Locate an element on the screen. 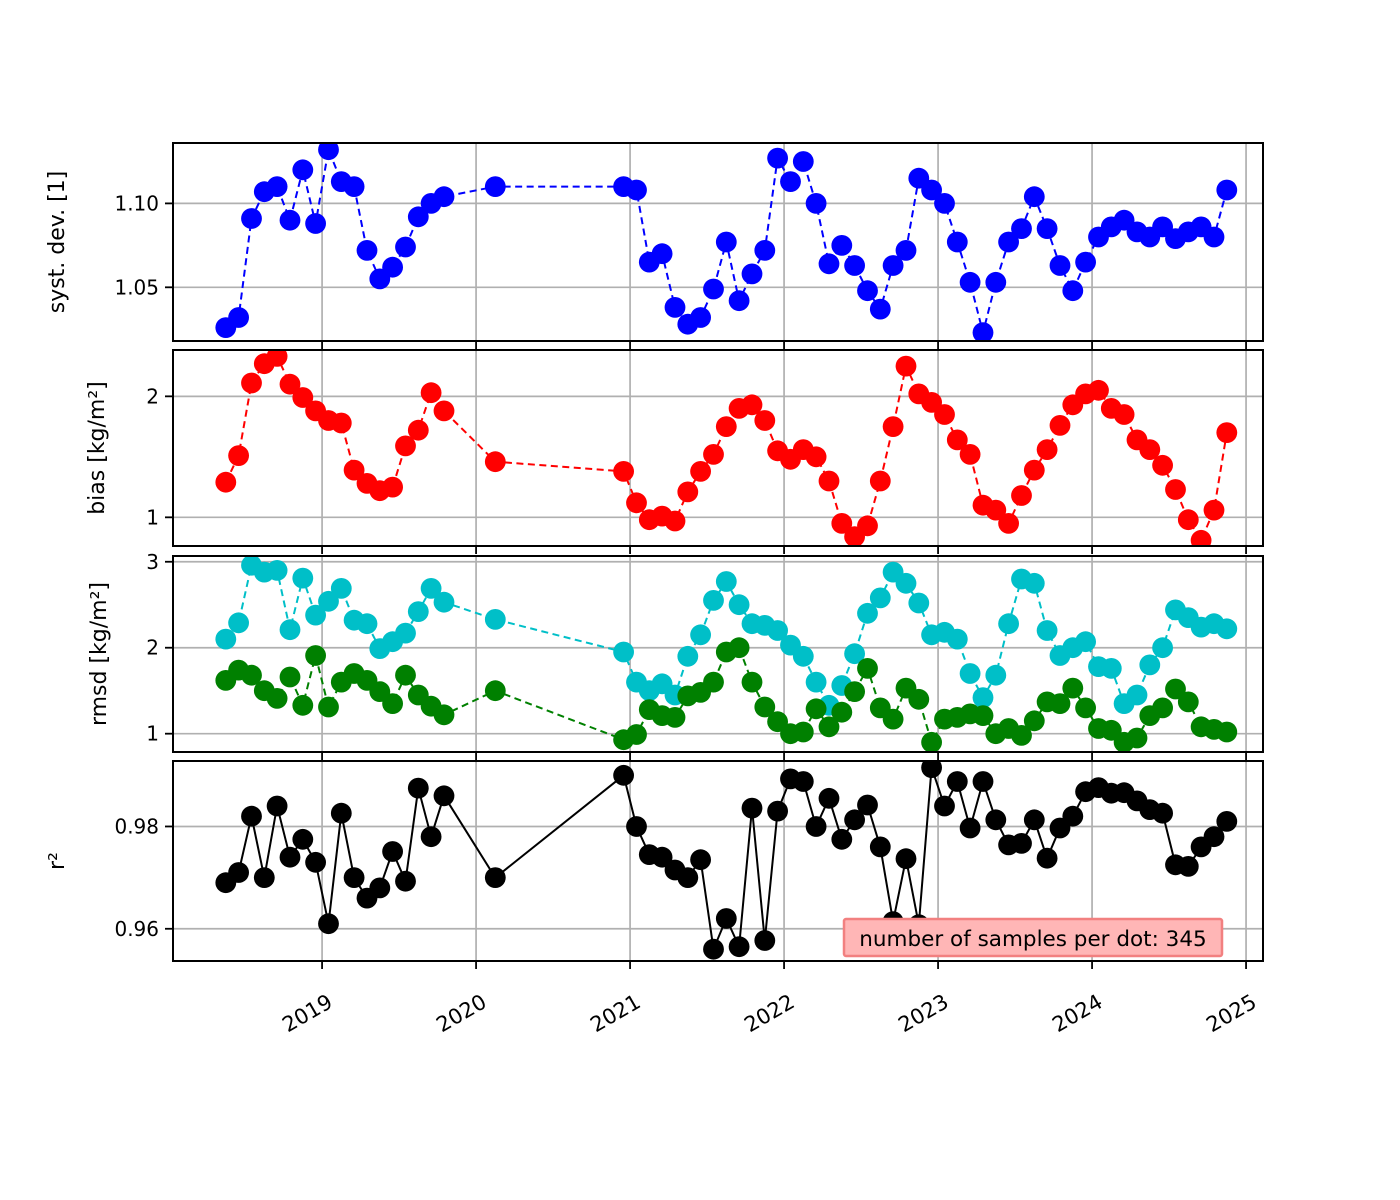  y-tick-label: 1.10 is located at coordinates (136, 203).